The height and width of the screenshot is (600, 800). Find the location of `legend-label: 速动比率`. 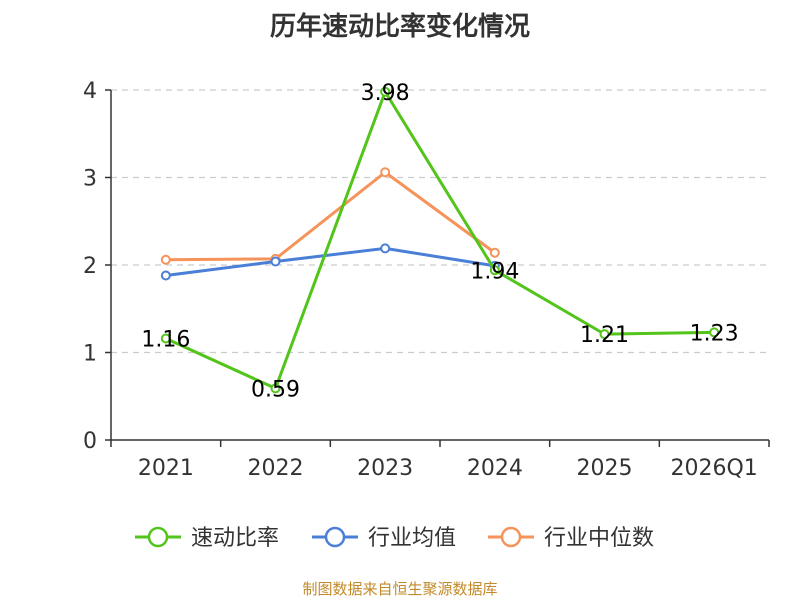

legend-label: 速动比率 is located at coordinates (235, 538).